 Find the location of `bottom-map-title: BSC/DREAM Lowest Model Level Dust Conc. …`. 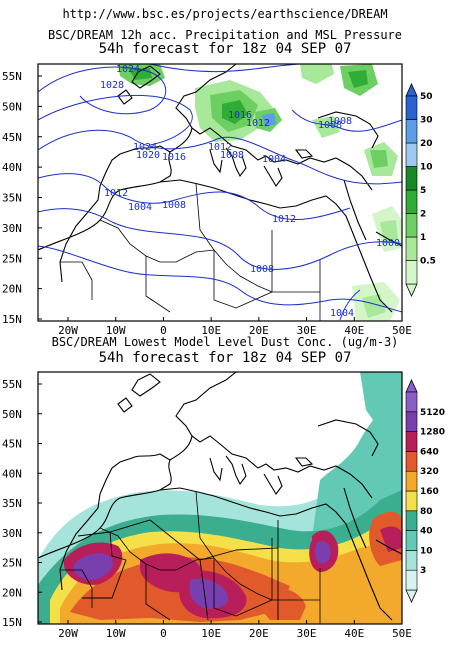

bottom-map-title: BSC/DREAM Lowest Model Level Dust Conc. … is located at coordinates (225, 342).